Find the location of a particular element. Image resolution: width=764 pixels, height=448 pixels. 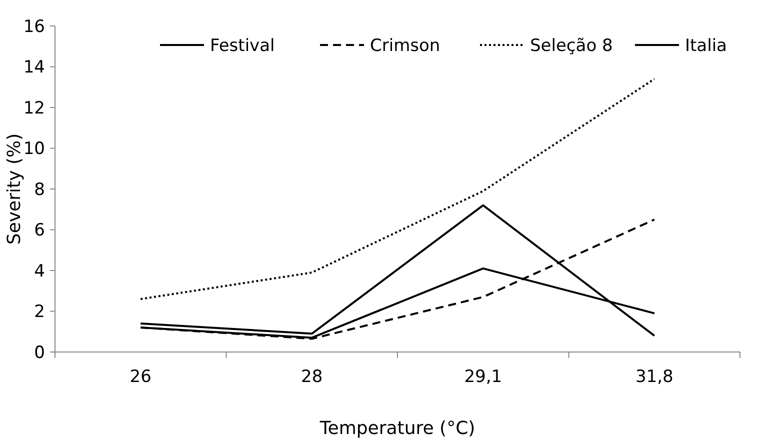

y-tick-label: 14 is located at coordinates (34, 68).